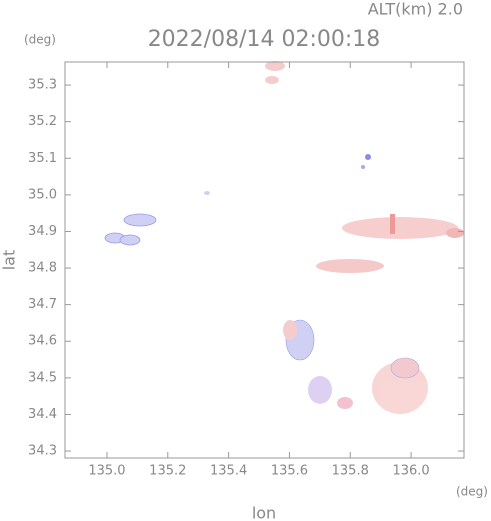  What do you see at coordinates (40, 40) in the screenshot?
I see `y-unit: (deg)` at bounding box center [40, 40].